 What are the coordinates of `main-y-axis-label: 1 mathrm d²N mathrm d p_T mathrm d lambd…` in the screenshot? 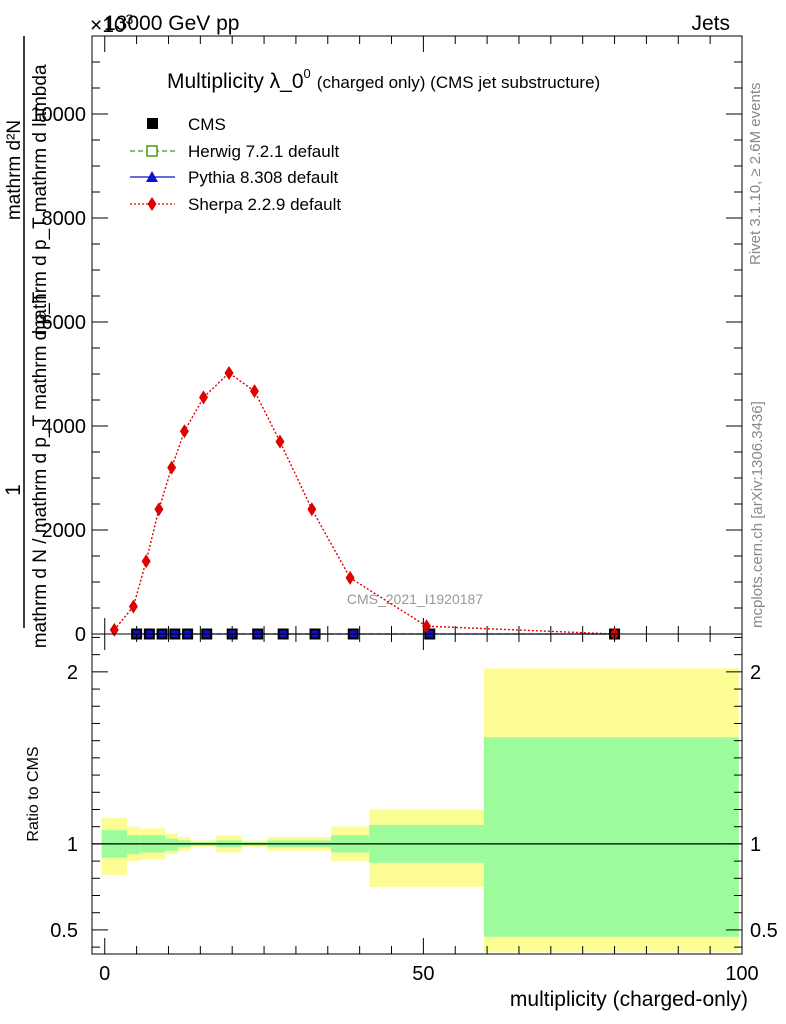 It's located at (26, 342).